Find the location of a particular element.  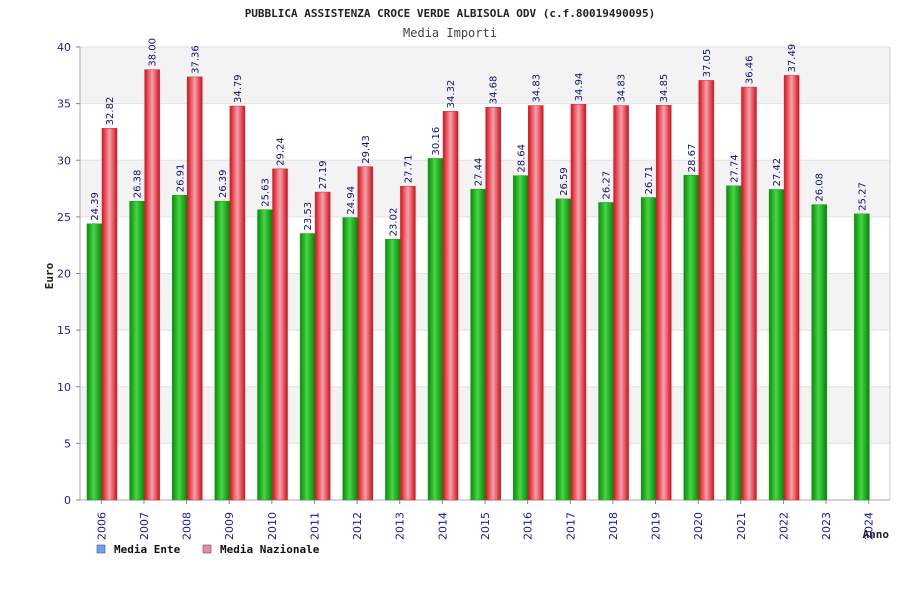

x-tick-label: 2008 is located at coordinates (187, 526).